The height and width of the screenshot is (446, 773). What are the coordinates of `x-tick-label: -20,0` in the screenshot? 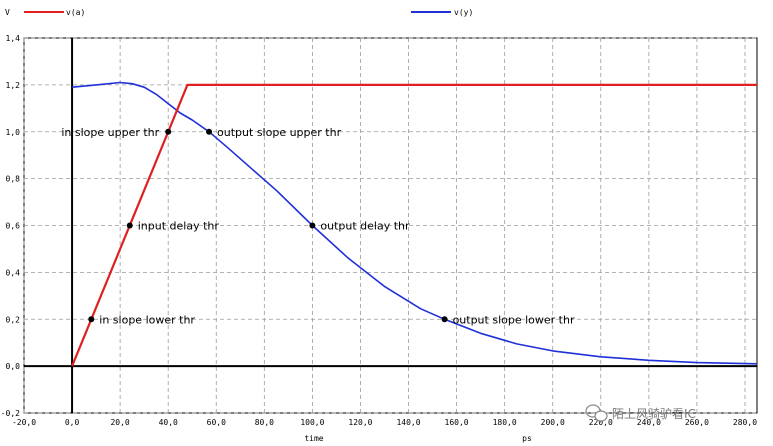 It's located at (24, 422).